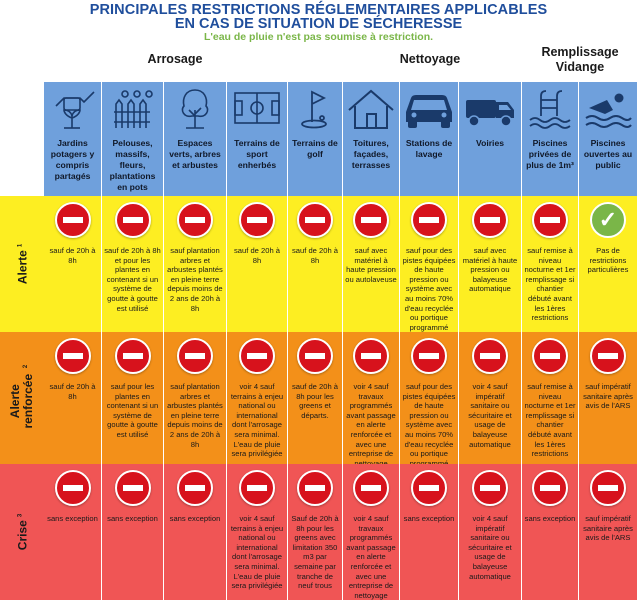 This screenshot has width=637, height=600. What do you see at coordinates (175, 59) in the screenshot?
I see `group-arrosage: Arrosage` at bounding box center [175, 59].